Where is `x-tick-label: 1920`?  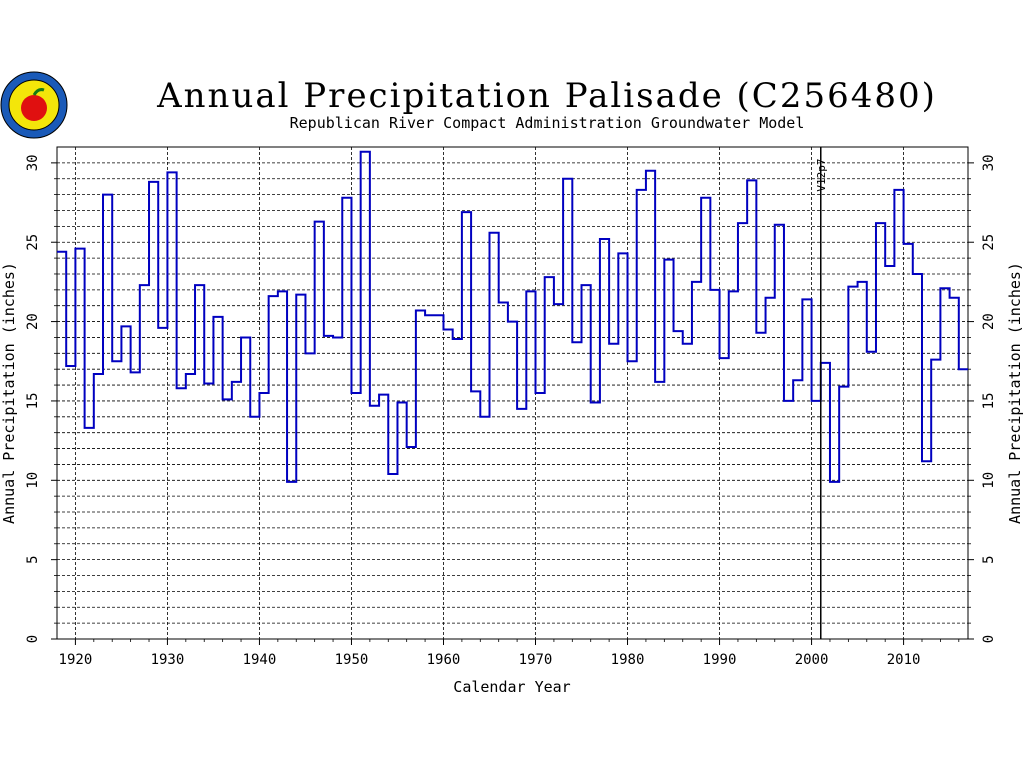 x-tick-label: 1920 is located at coordinates (76, 660).